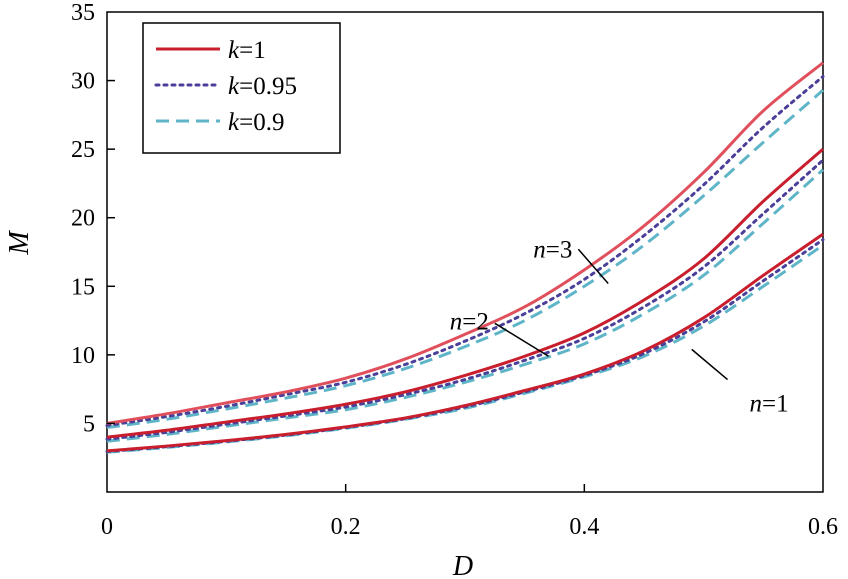  Describe the element at coordinates (346, 527) in the screenshot. I see `x-tick-label: 0.2` at that location.